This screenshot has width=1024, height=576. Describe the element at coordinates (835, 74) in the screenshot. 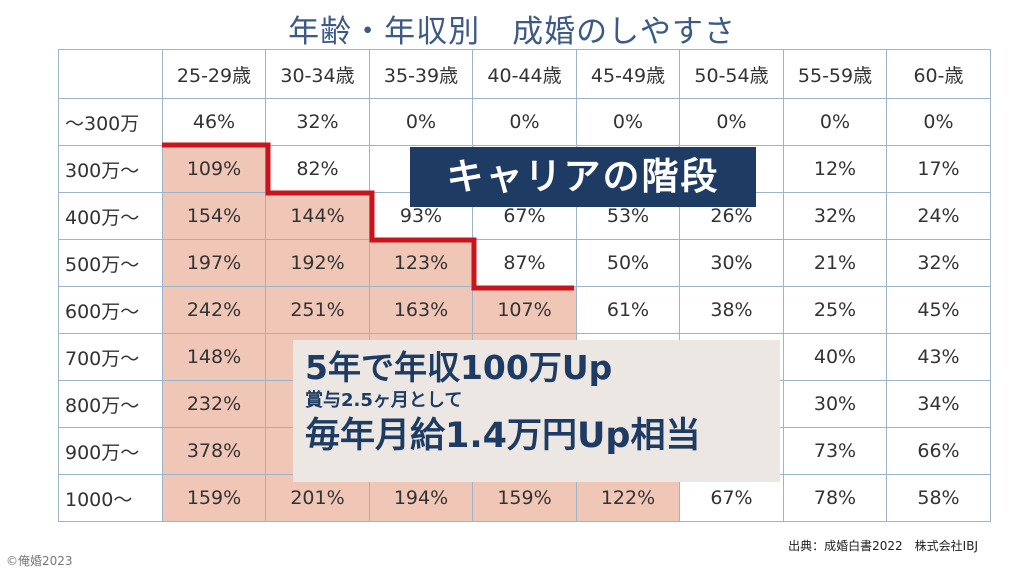

I see `column-header: 55-59歳` at that location.